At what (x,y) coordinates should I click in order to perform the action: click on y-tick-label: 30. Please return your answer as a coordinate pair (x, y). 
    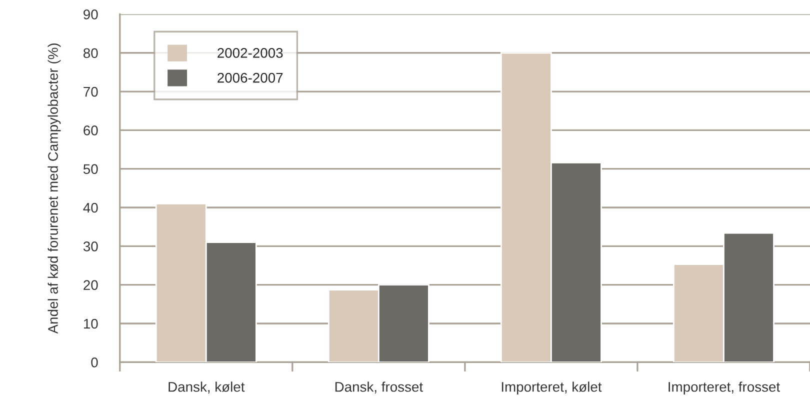
    Looking at the image, I should click on (90, 247).